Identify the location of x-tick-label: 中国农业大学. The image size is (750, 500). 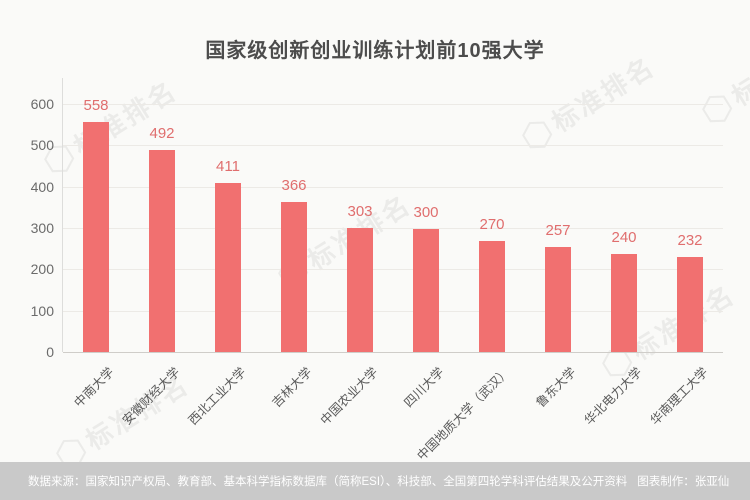
(349, 396).